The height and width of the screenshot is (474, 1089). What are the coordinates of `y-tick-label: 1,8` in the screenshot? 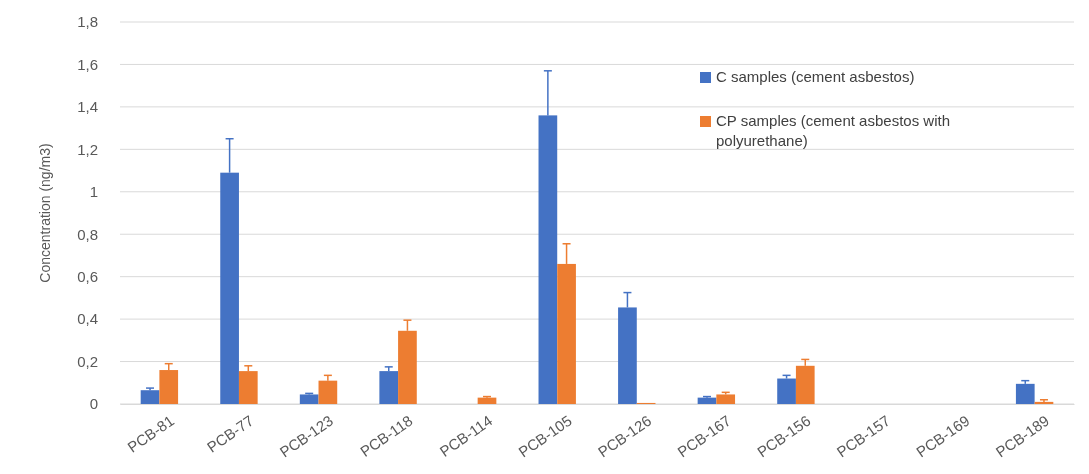 It's located at (87, 22).